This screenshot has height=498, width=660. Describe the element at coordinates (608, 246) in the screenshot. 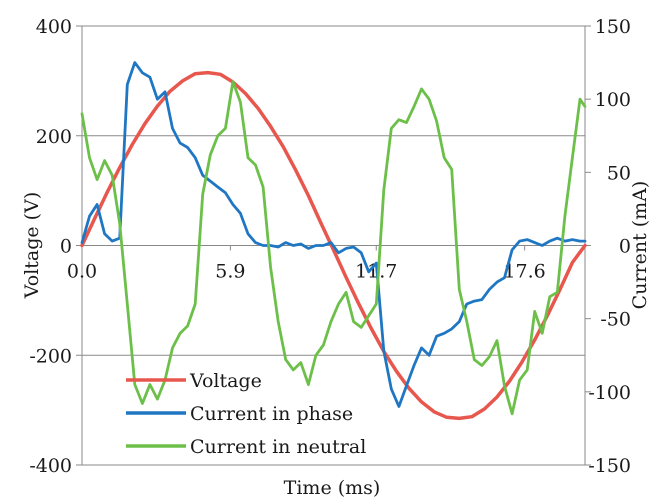

I see `right-axis-ticks: -150 -100 -50 0 50 100 150` at that location.